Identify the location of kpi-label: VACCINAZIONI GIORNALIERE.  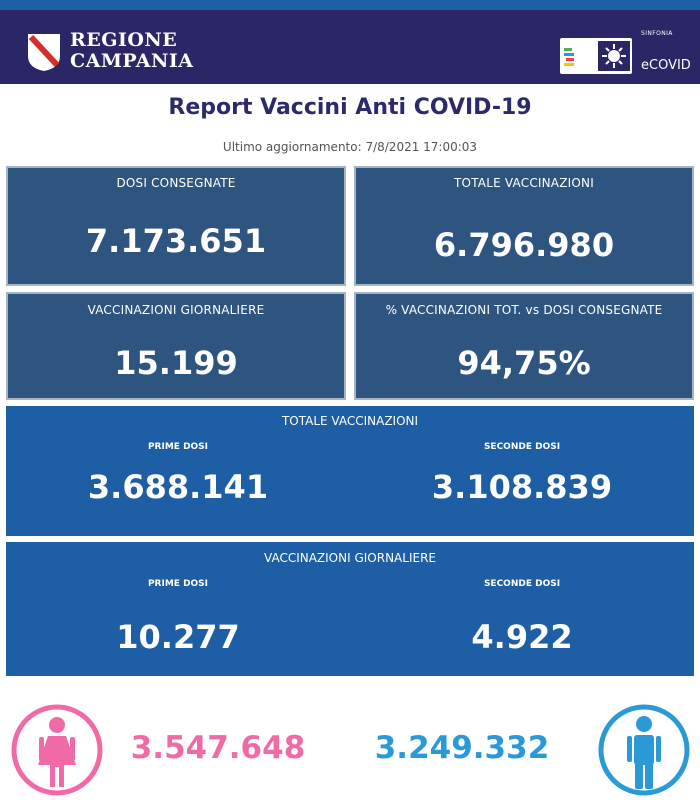
(176, 310).